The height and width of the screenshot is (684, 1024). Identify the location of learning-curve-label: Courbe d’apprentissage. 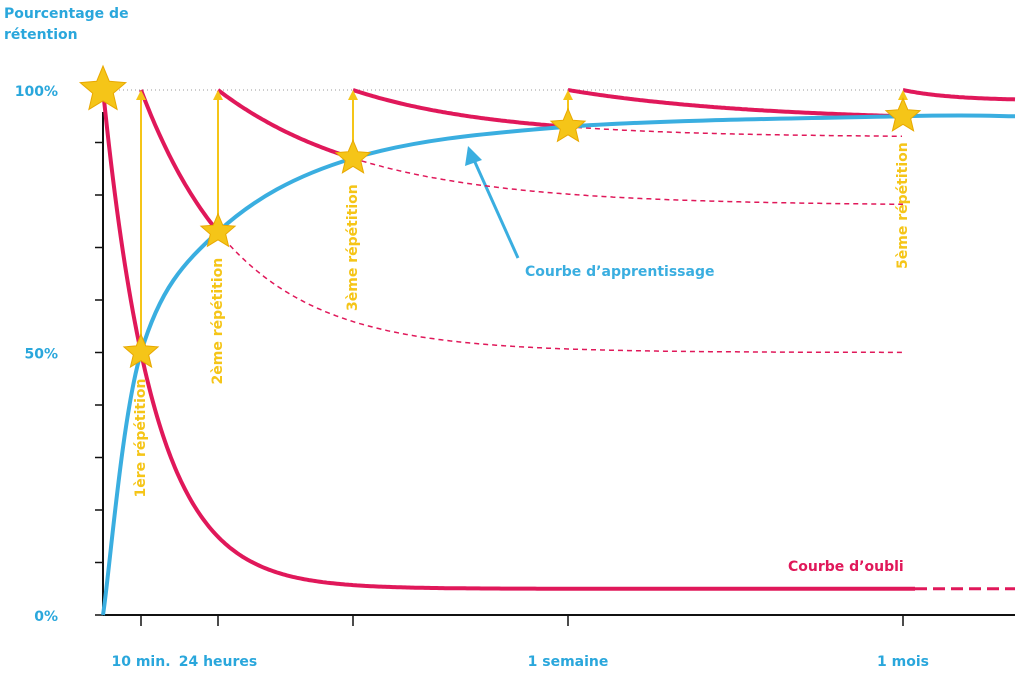
(619, 272).